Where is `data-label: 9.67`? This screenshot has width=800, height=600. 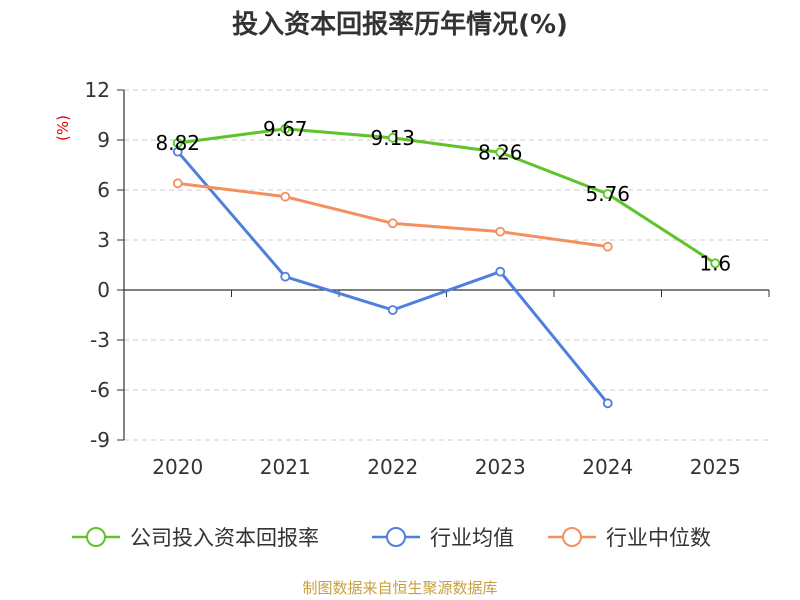
data-label: 9.67 is located at coordinates (285, 129).